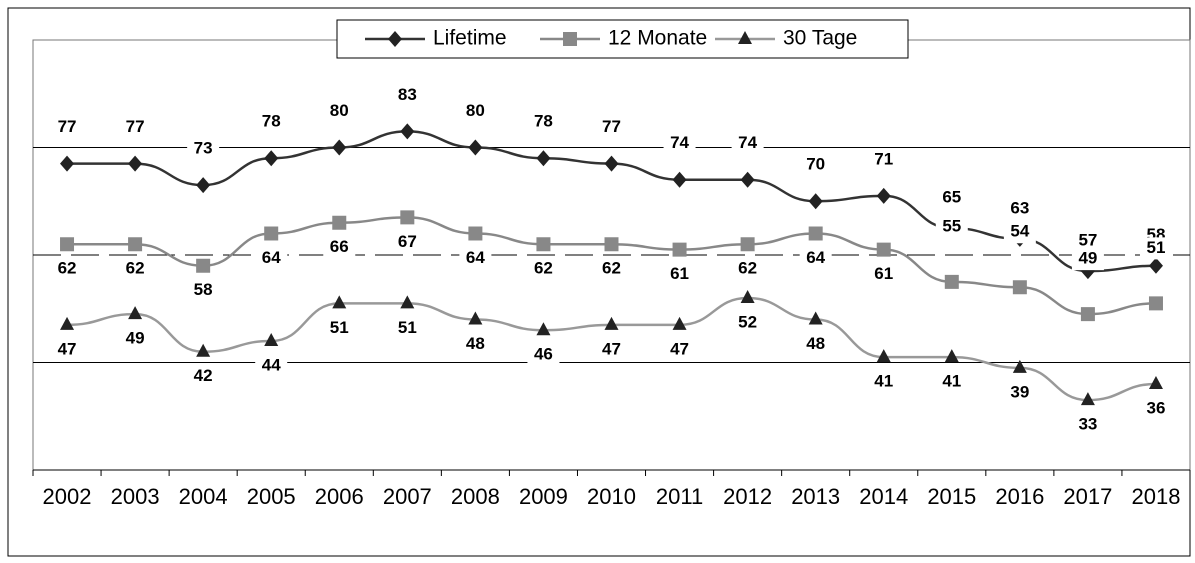  Describe the element at coordinates (1087, 496) in the screenshot. I see `x-tick-label: 2017` at that location.